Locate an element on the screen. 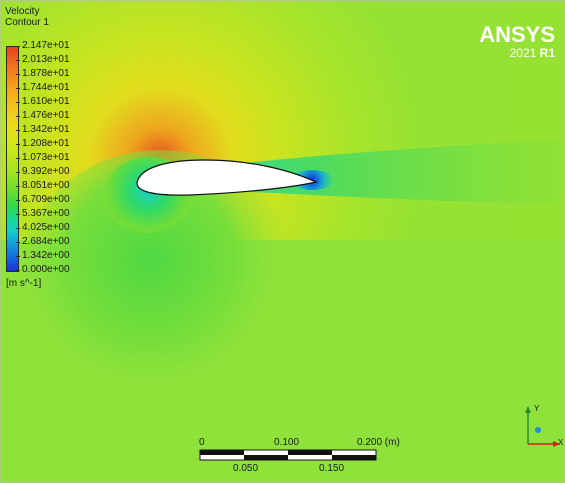 This screenshot has width=565, height=483. airfoil-shape is located at coordinates (227, 177).